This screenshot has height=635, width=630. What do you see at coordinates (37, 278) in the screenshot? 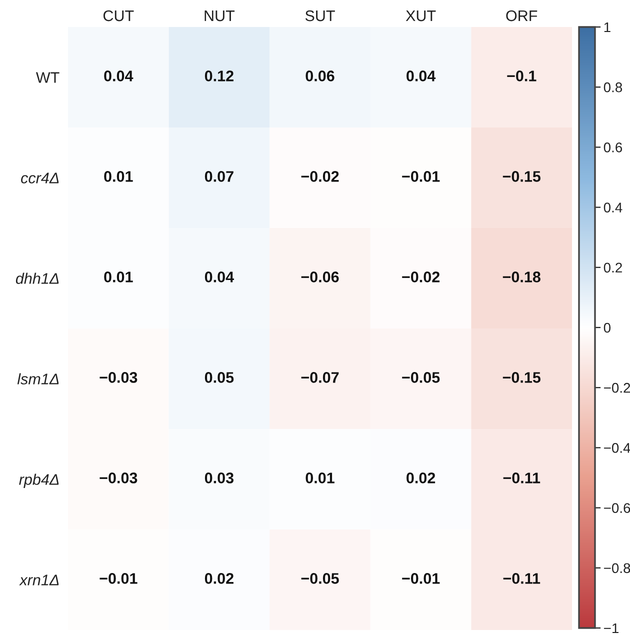
I see `y-tick-label: dhh1Δ` at bounding box center [37, 278].